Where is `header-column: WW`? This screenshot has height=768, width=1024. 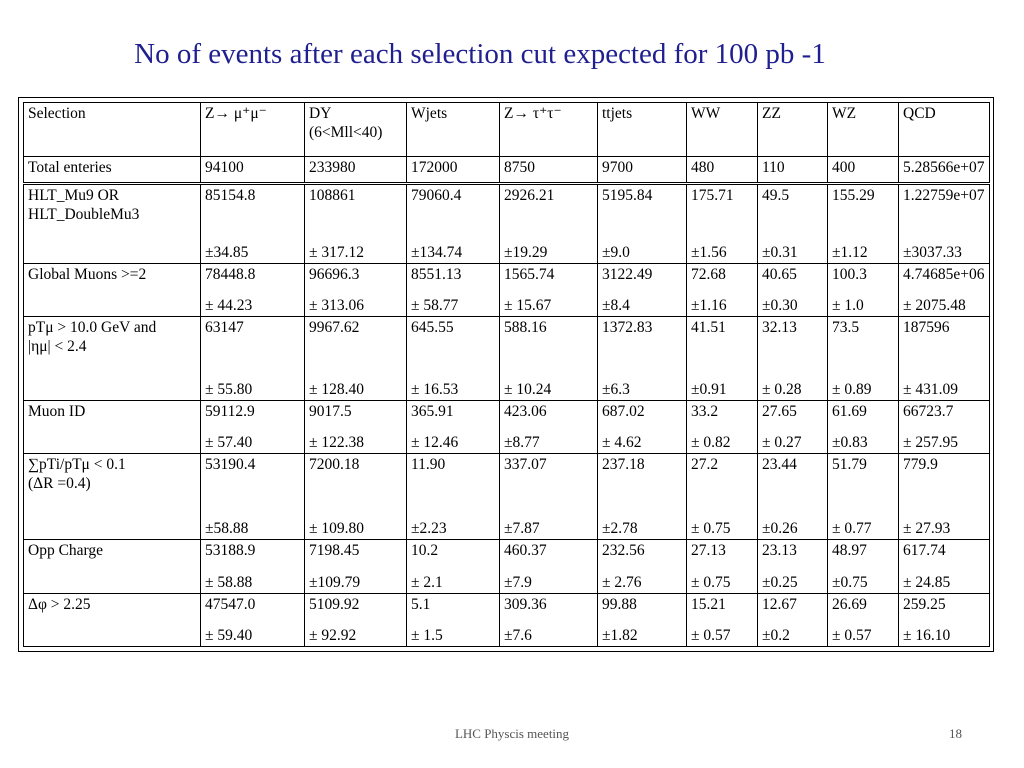
header-column: WW is located at coordinates (722, 129).